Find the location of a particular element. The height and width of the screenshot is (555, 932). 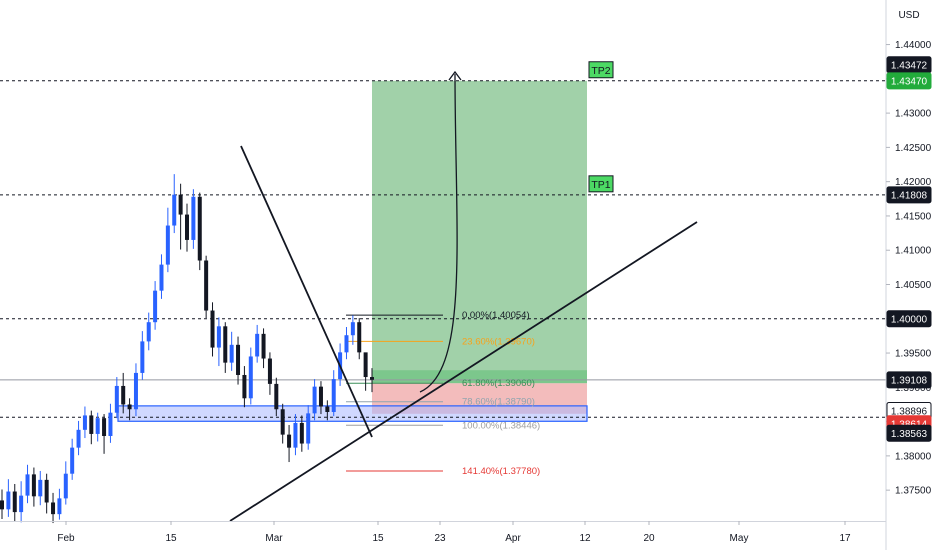

time-tick-label: Feb is located at coordinates (66, 538).